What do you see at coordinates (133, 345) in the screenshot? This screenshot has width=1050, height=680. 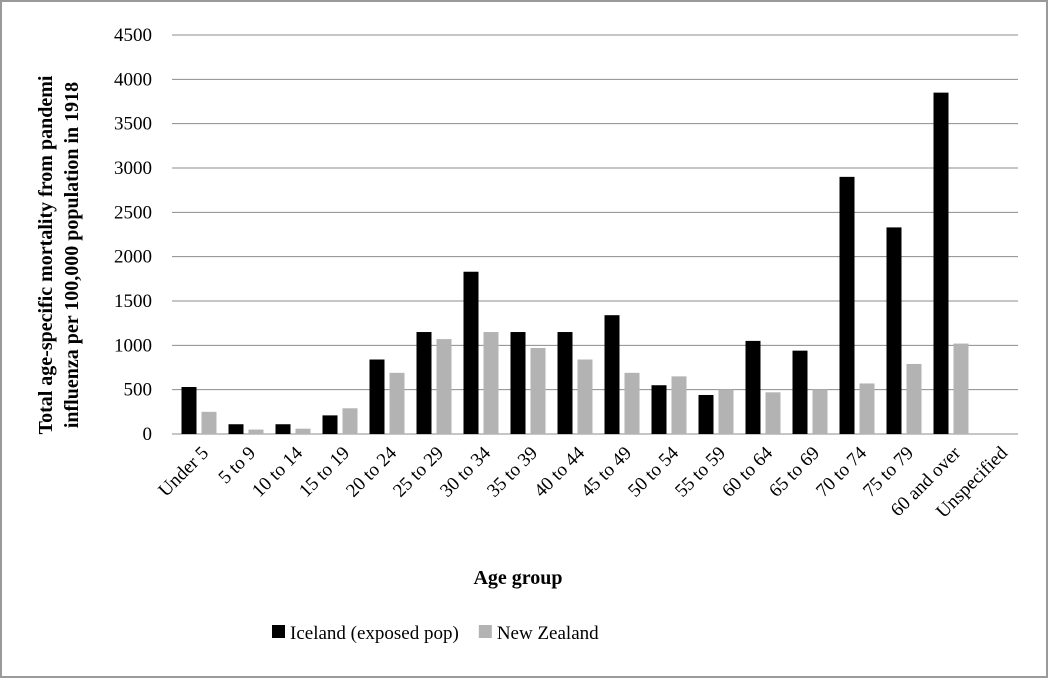 I see `y-tick-label: 1000` at bounding box center [133, 345].